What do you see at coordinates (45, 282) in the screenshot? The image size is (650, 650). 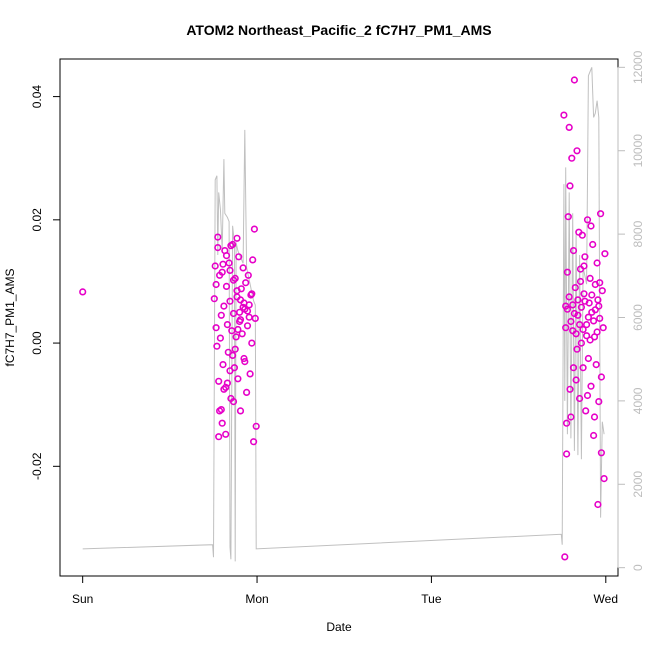 I see `y-axis: -0.02 0.00 0.02 0.04` at bounding box center [45, 282].